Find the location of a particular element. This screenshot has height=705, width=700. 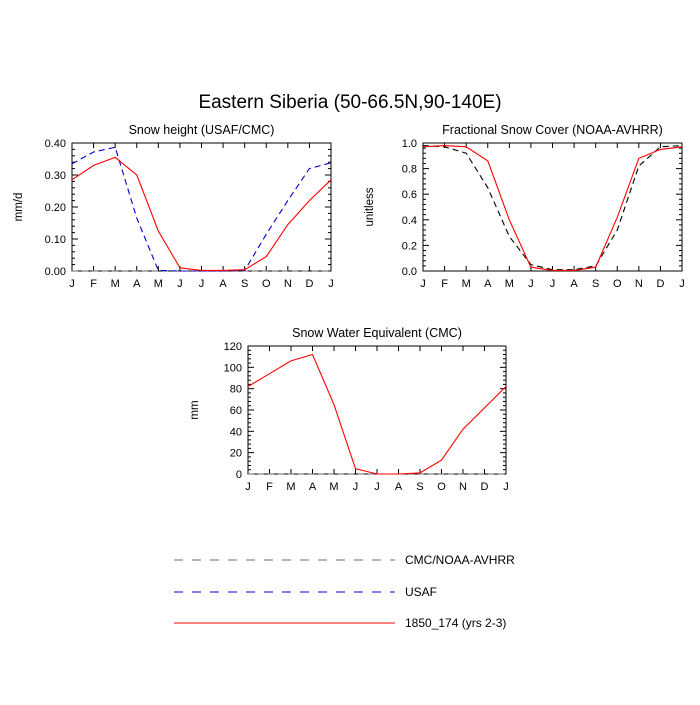

series-line-usaf is located at coordinates (201, 209).